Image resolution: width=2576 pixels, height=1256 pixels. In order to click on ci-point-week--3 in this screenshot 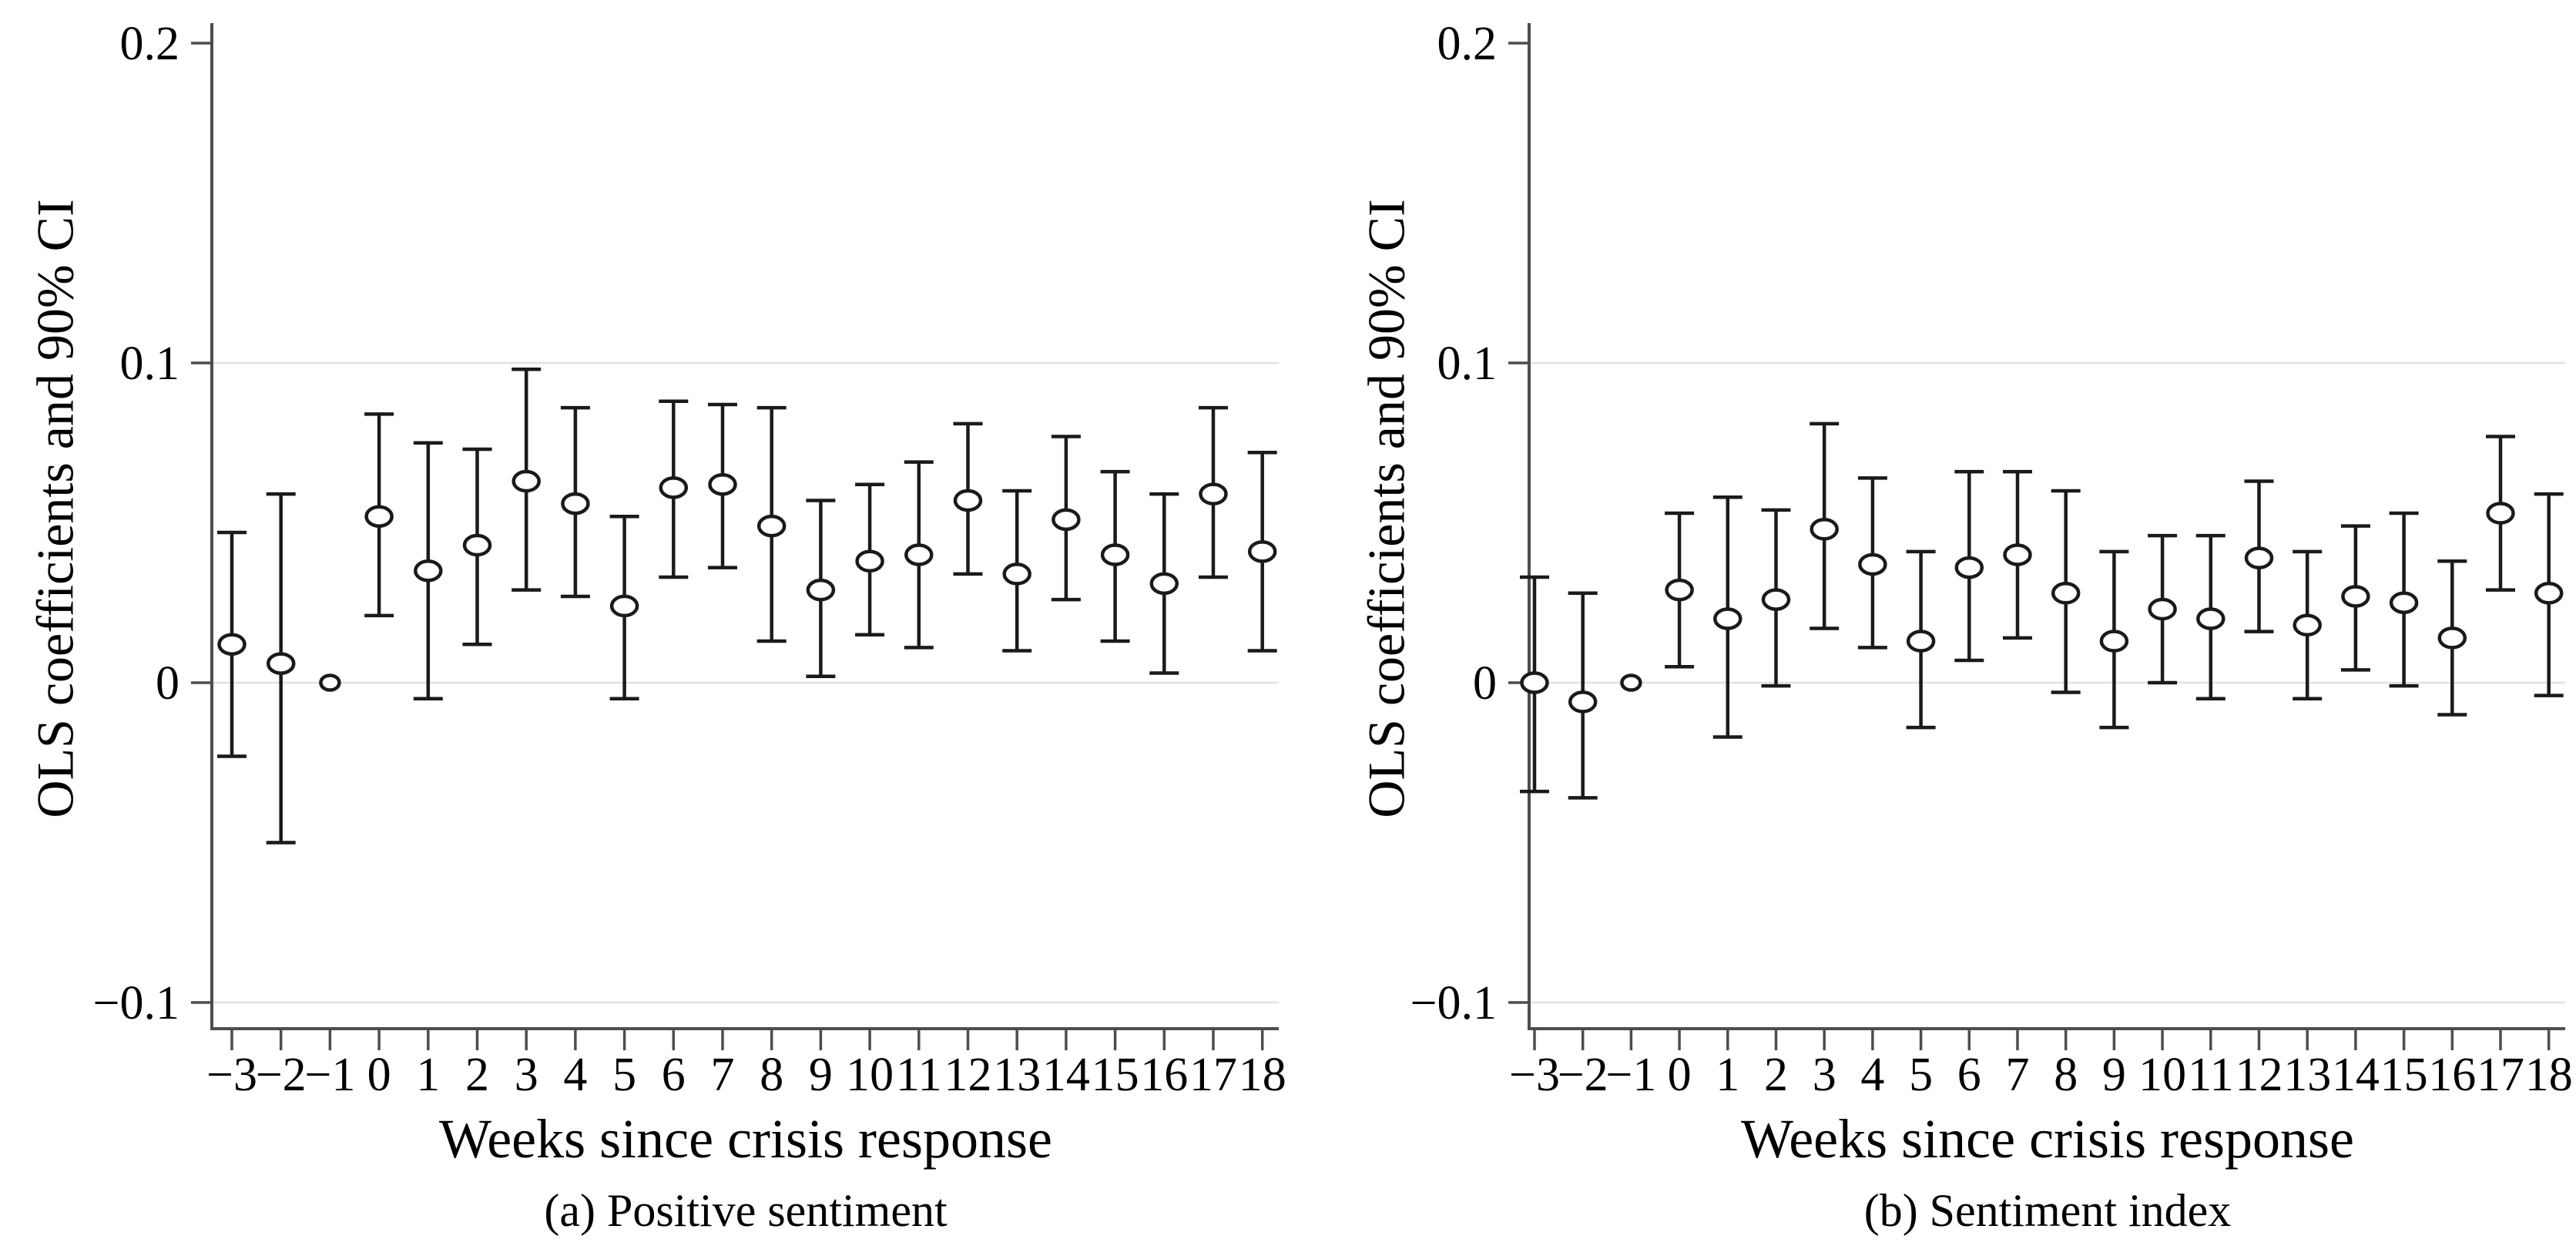, I will do `click(232, 644)`.